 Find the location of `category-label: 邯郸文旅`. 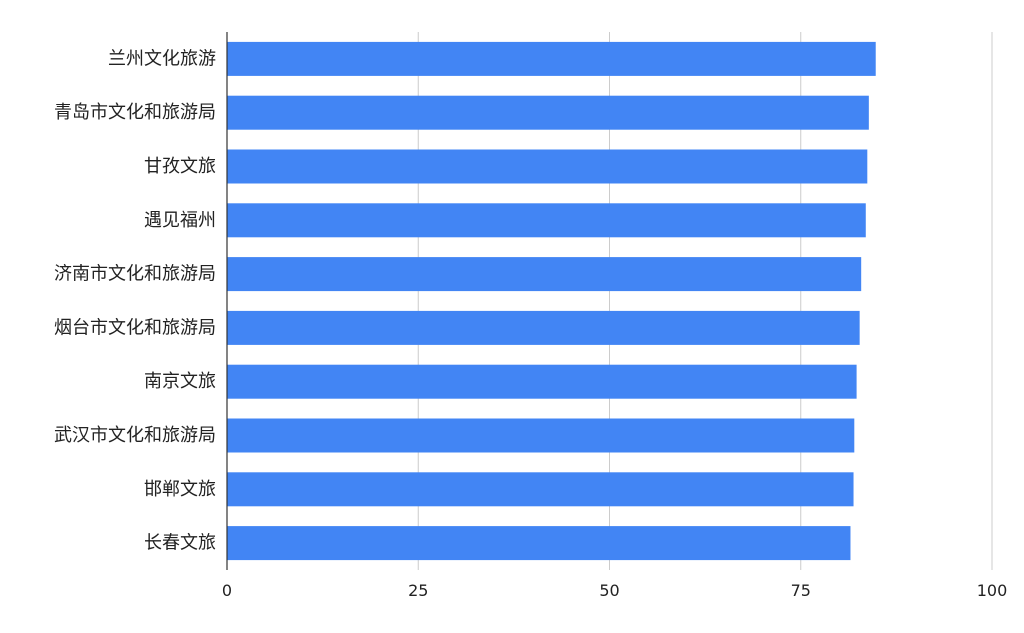

category-label: 邯郸文旅 is located at coordinates (180, 489).